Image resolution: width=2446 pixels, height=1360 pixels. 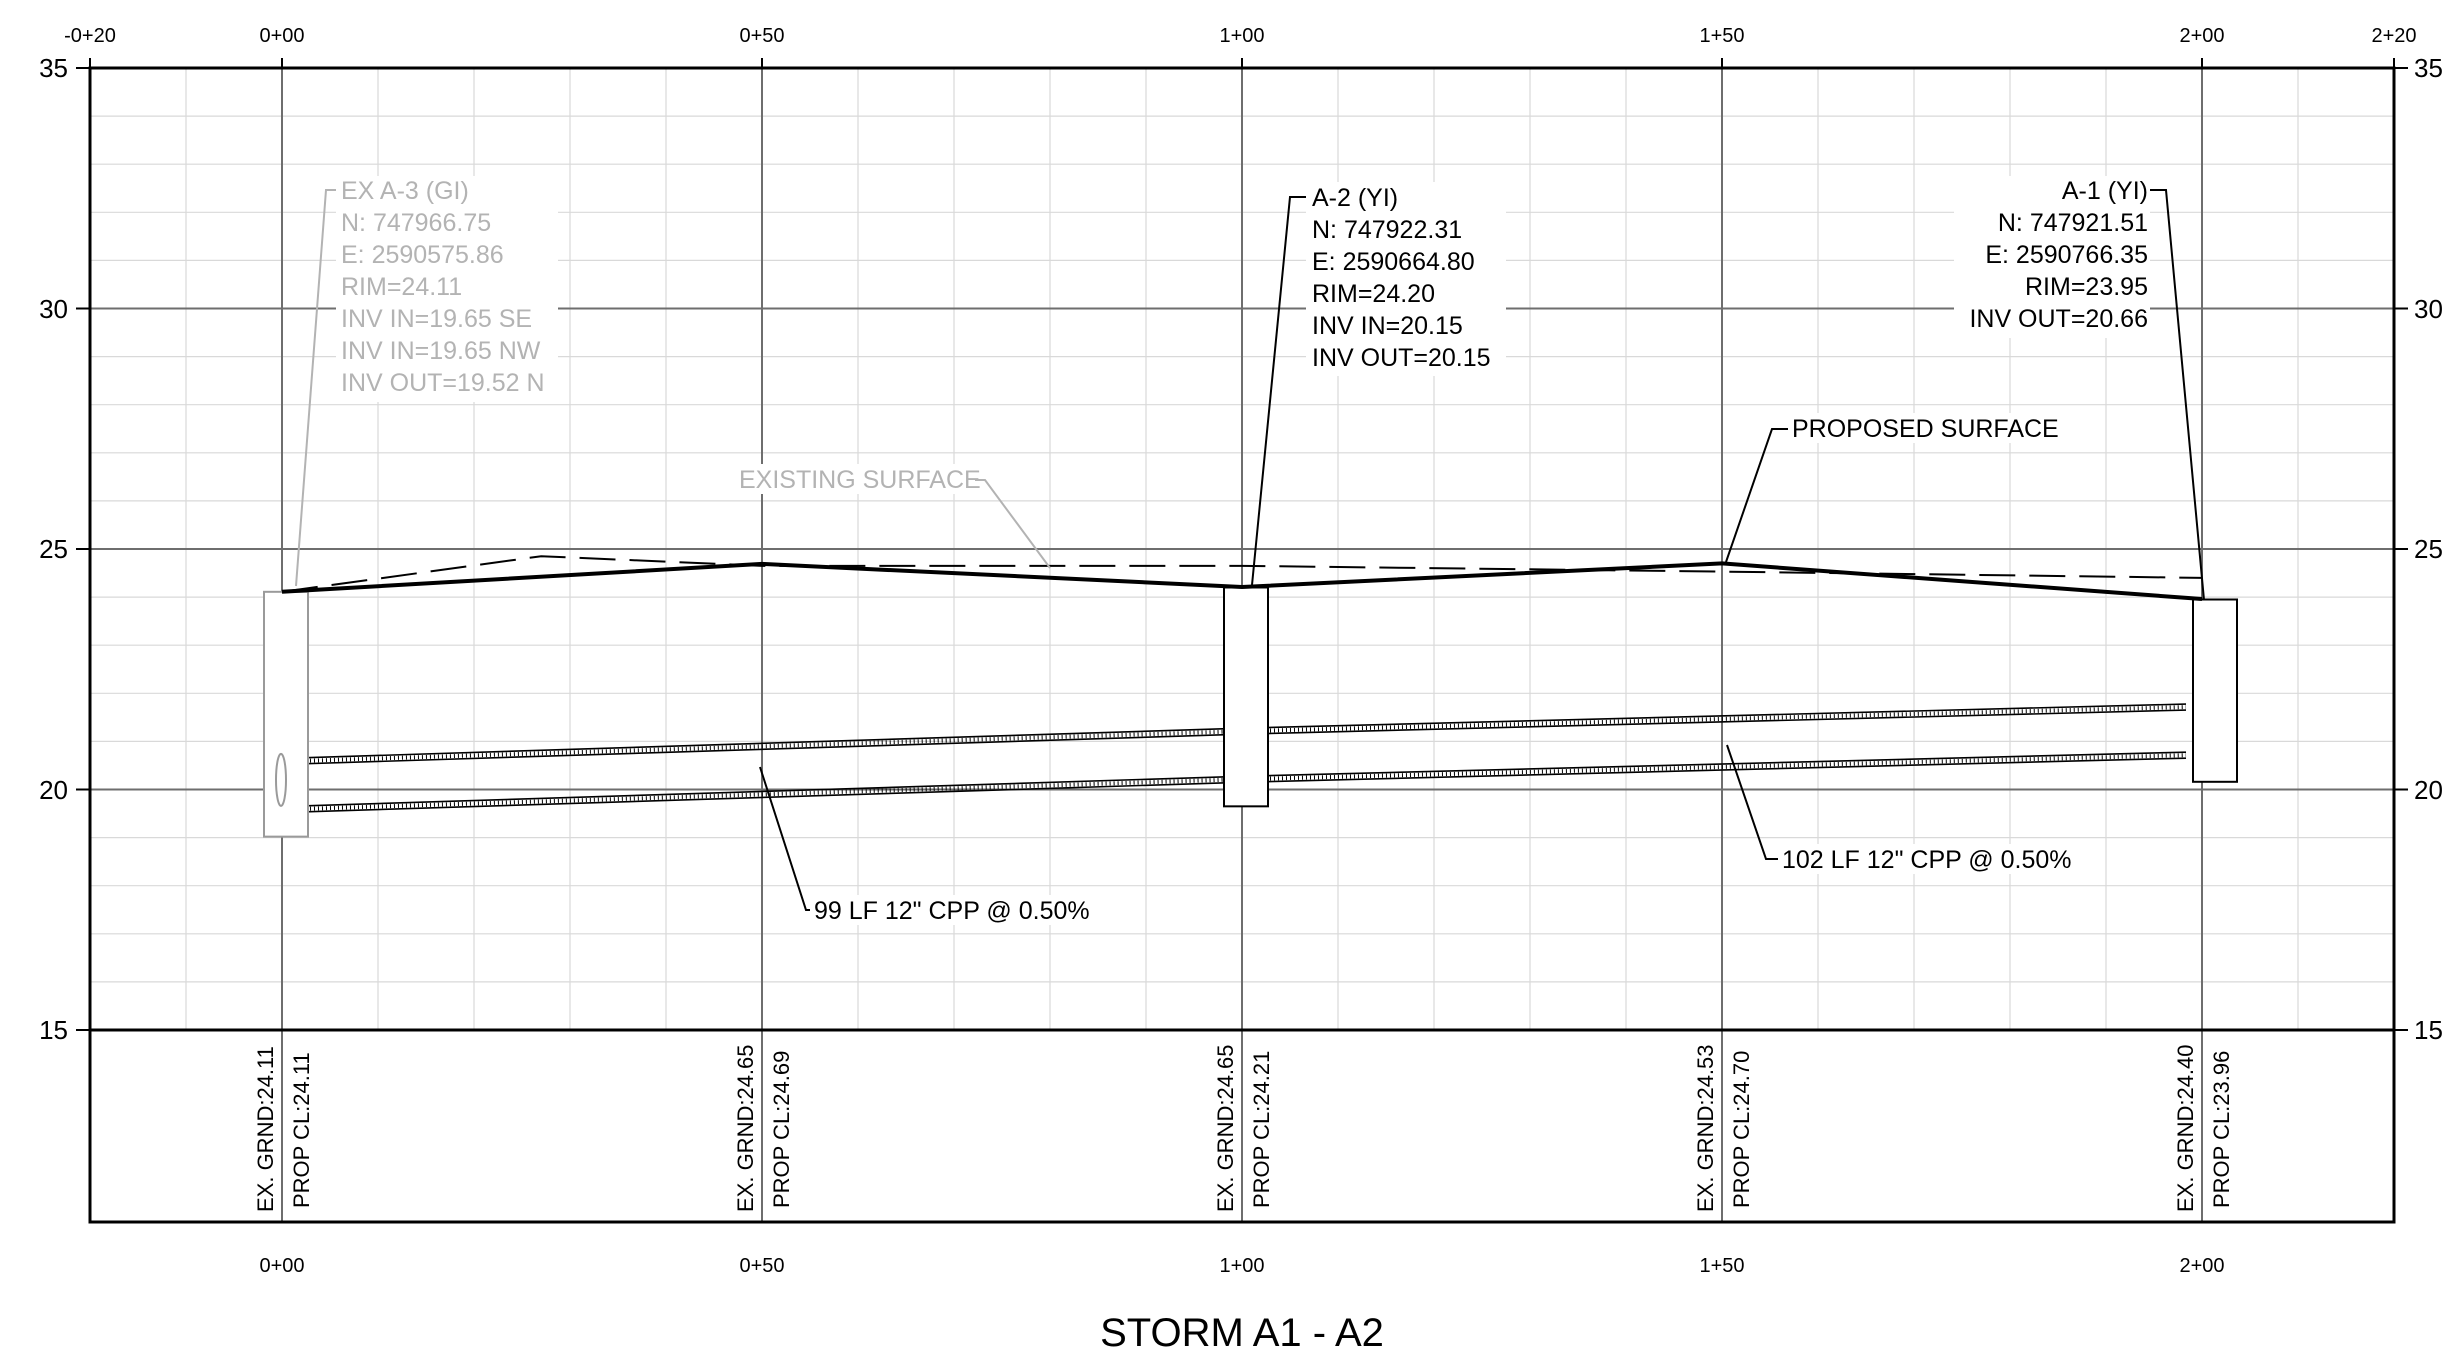 I want to click on ex-grnd-elevation: EX. GRND:24.40, so click(x=2185, y=1128).